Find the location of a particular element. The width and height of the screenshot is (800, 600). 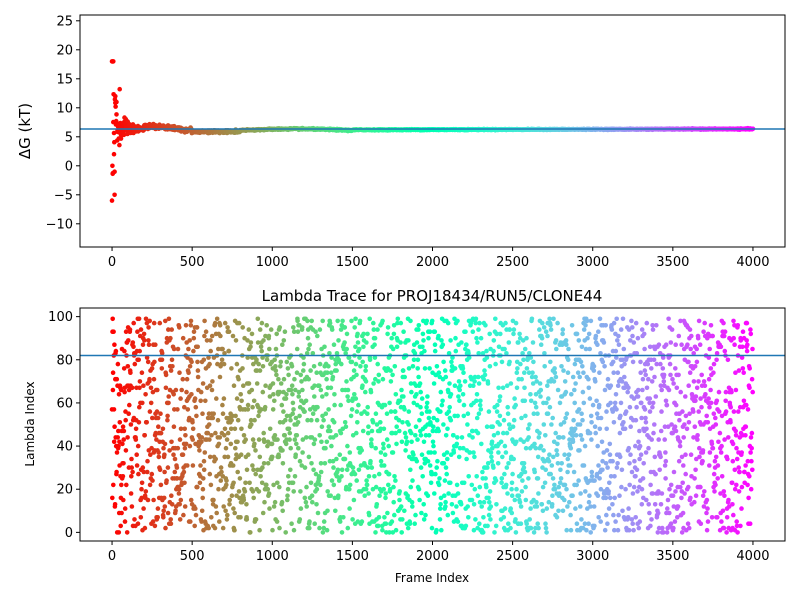

delta-g-point is located at coordinates (116, 114).